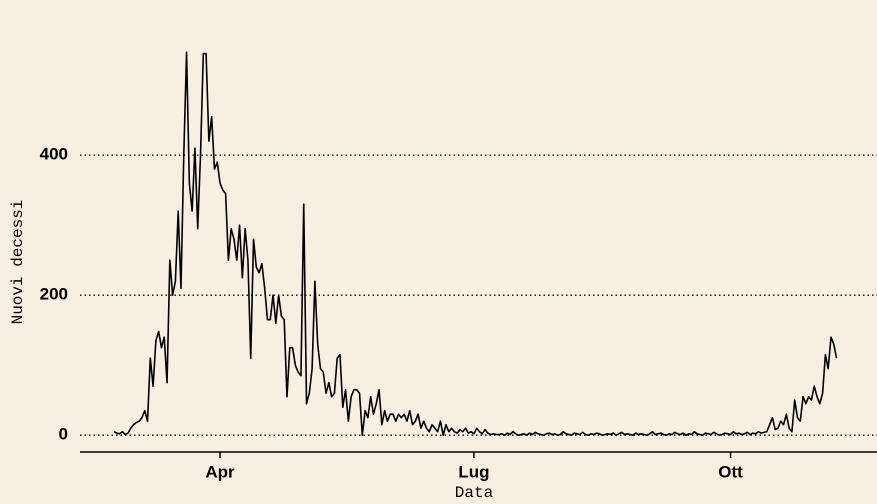  What do you see at coordinates (474, 493) in the screenshot?
I see `x-axis-label: Data` at bounding box center [474, 493].